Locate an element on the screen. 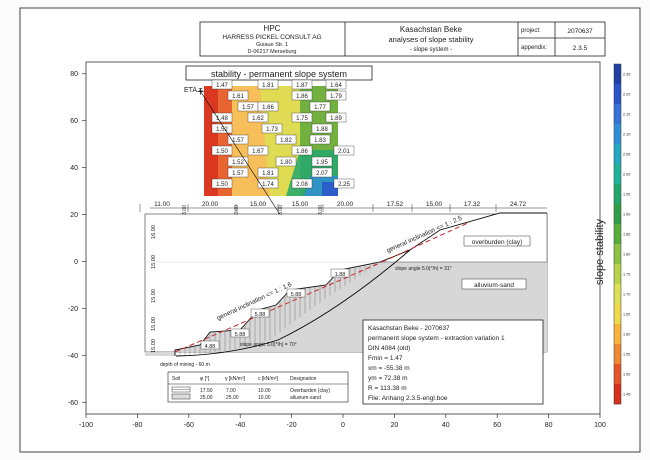 The image size is (650, 460). inclination-line-upper is located at coordinates (426, 242).